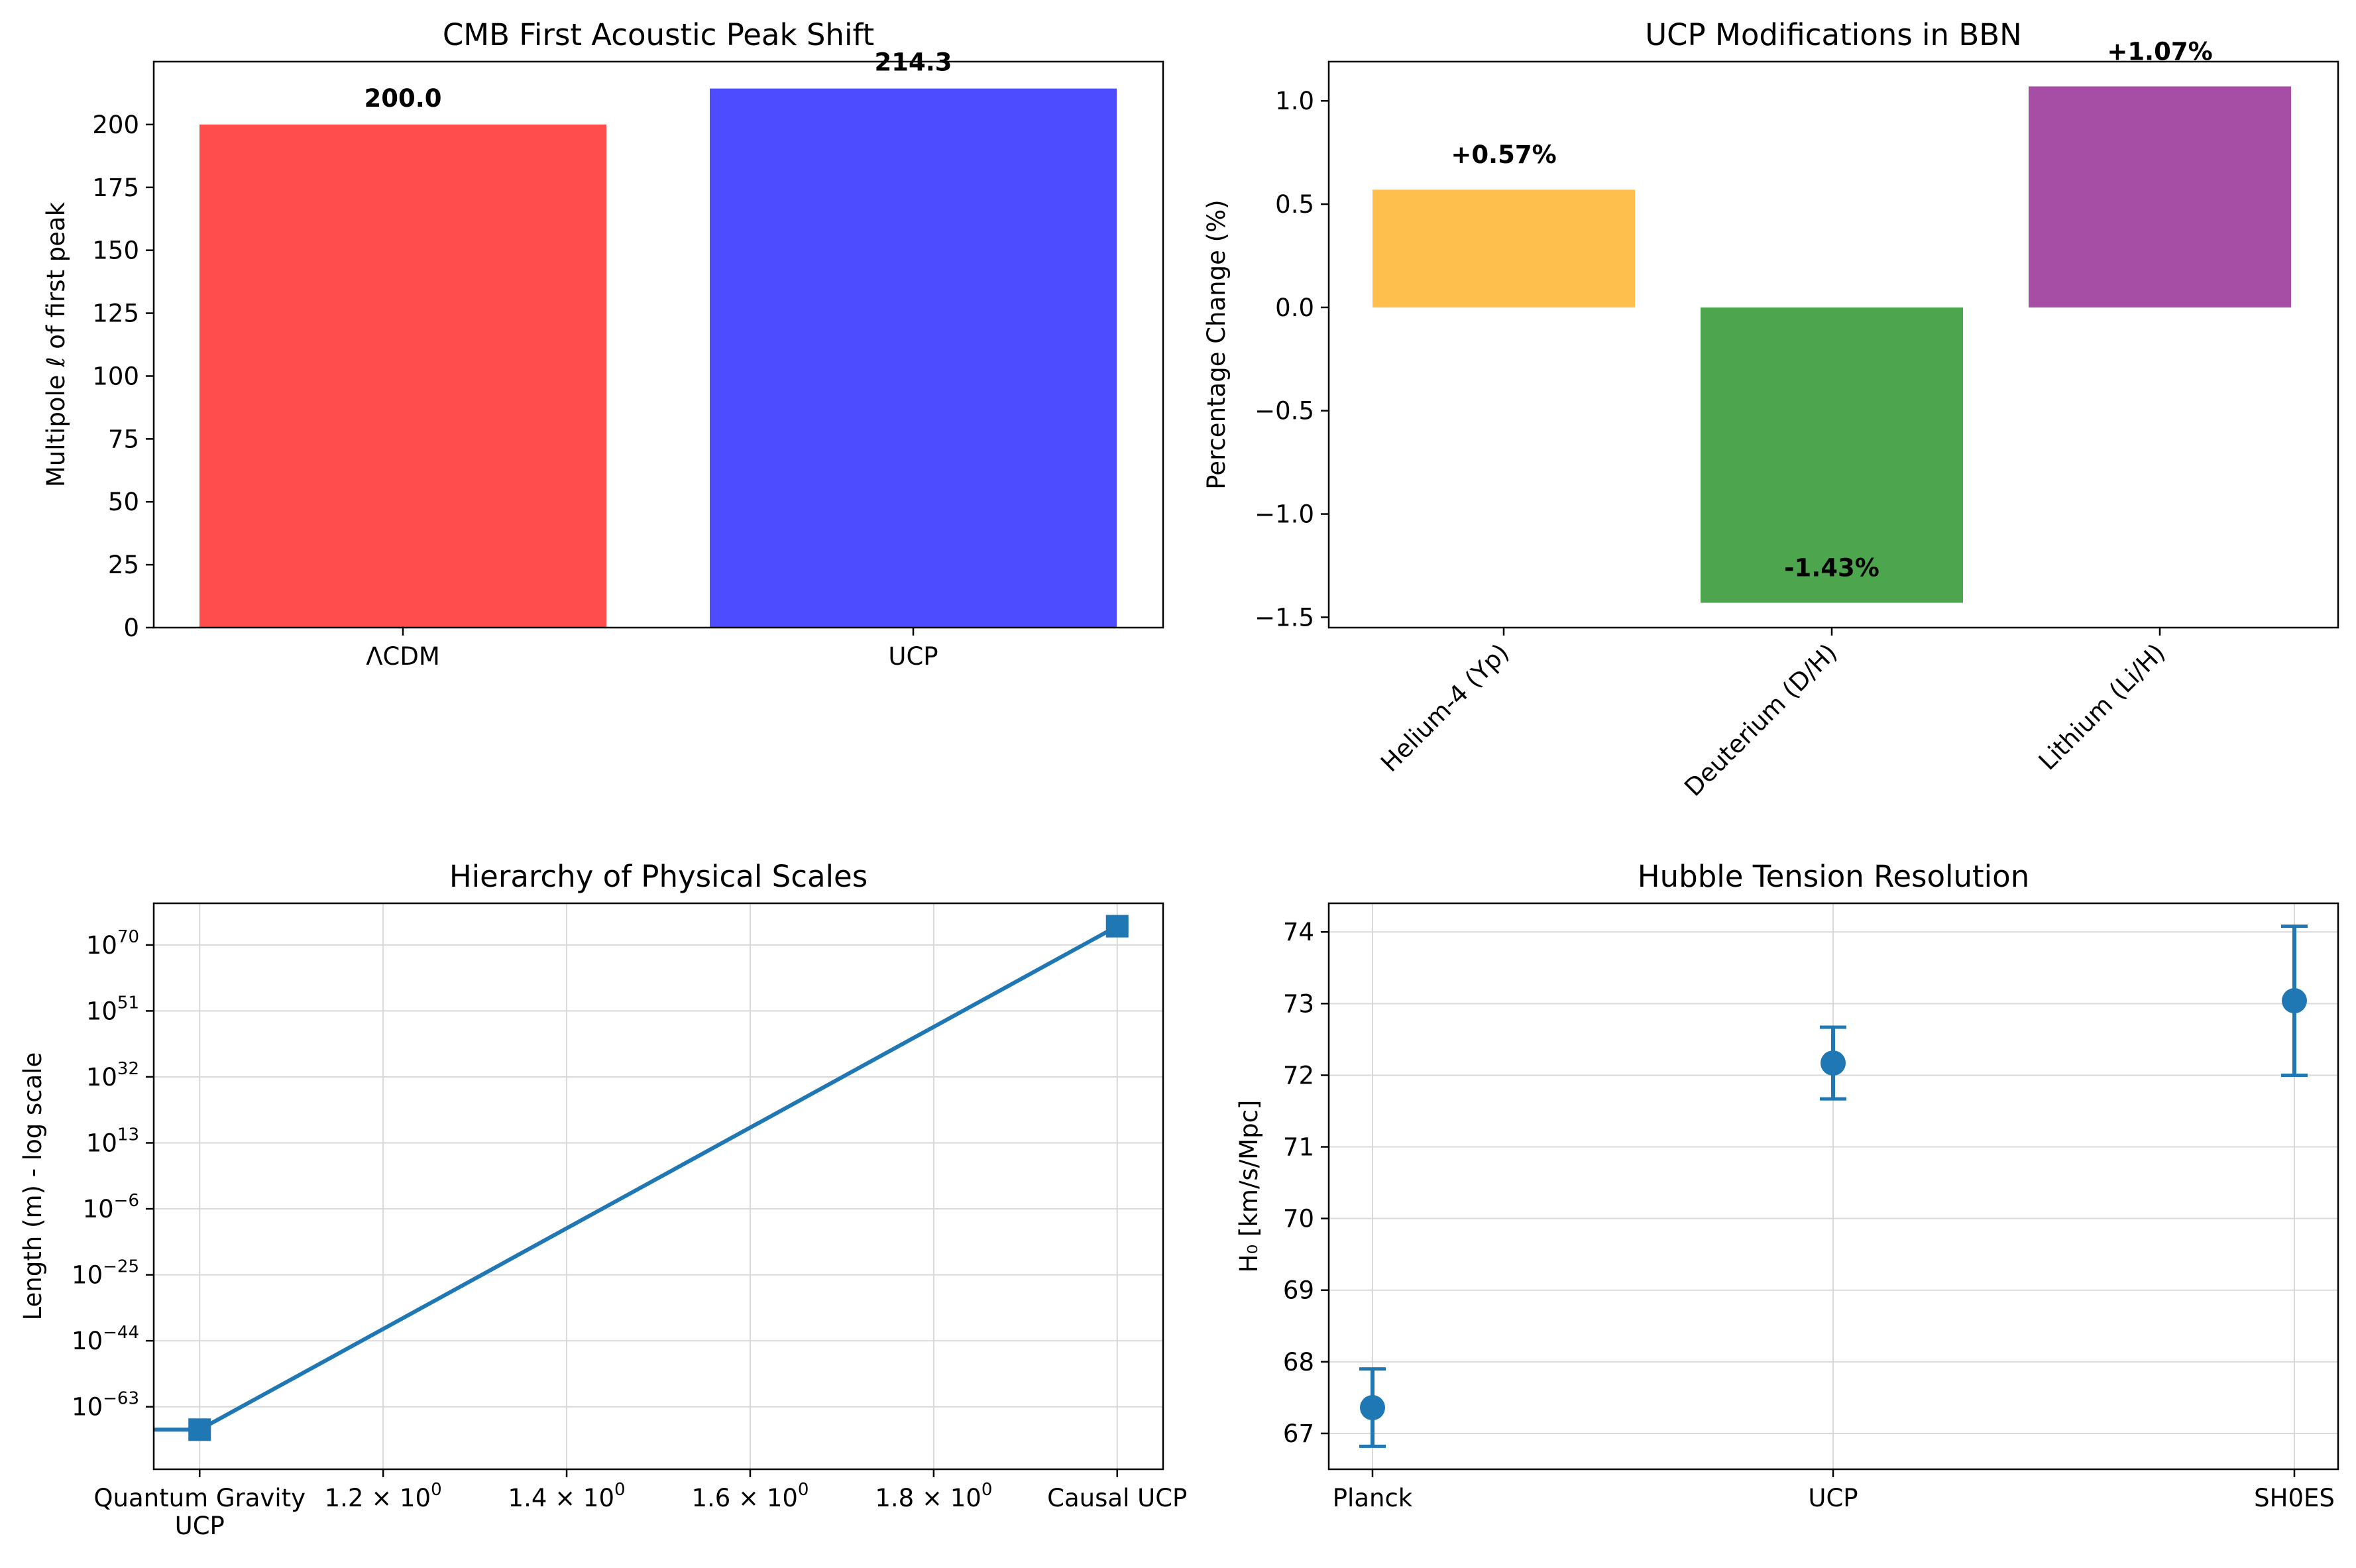 The width and height of the screenshot is (2356, 1568). Describe the element at coordinates (658, 877) in the screenshot. I see `chart-title: Hierarchy of Physical Scales` at that location.